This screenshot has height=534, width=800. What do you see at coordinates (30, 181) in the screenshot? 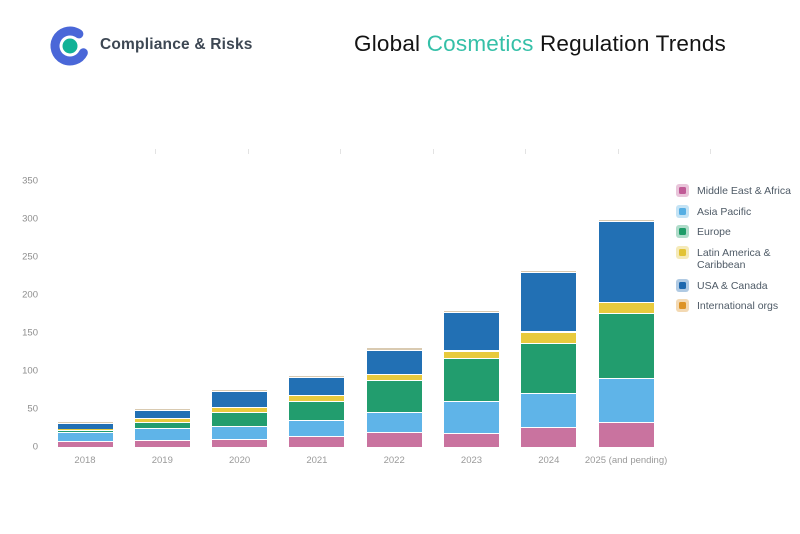
I see `y-axis-tick-label: 350` at bounding box center [30, 181].